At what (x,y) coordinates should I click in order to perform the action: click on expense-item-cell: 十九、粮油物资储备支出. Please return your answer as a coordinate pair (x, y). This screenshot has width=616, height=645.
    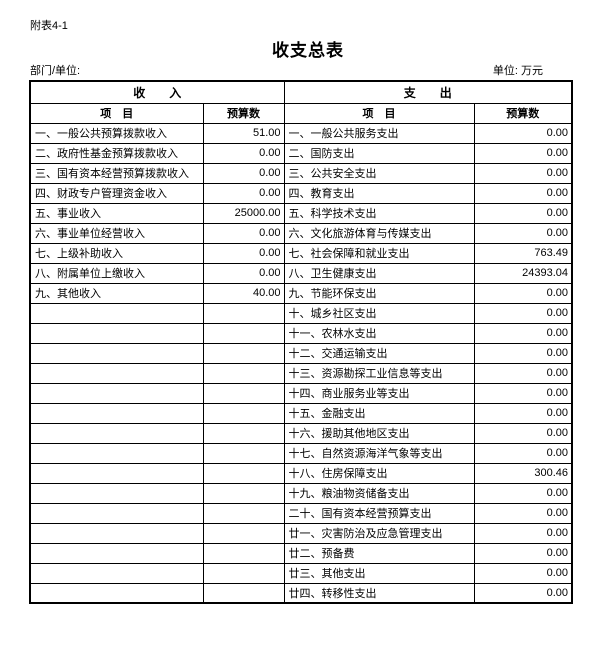
    Looking at the image, I should click on (379, 493).